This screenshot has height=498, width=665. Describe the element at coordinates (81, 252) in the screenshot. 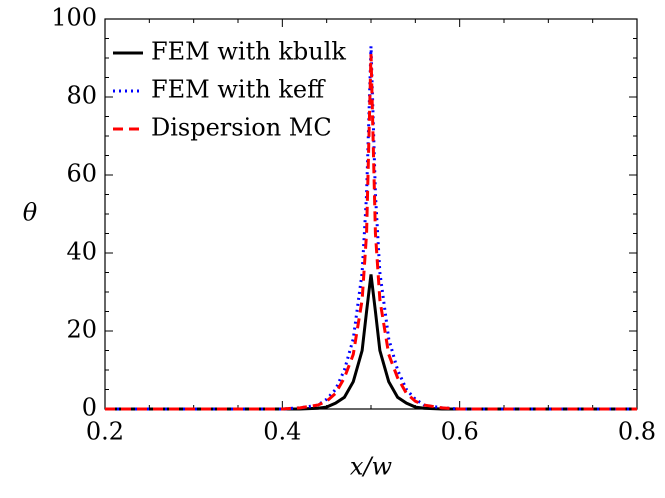

I see `y-tick-label: 40` at that location.